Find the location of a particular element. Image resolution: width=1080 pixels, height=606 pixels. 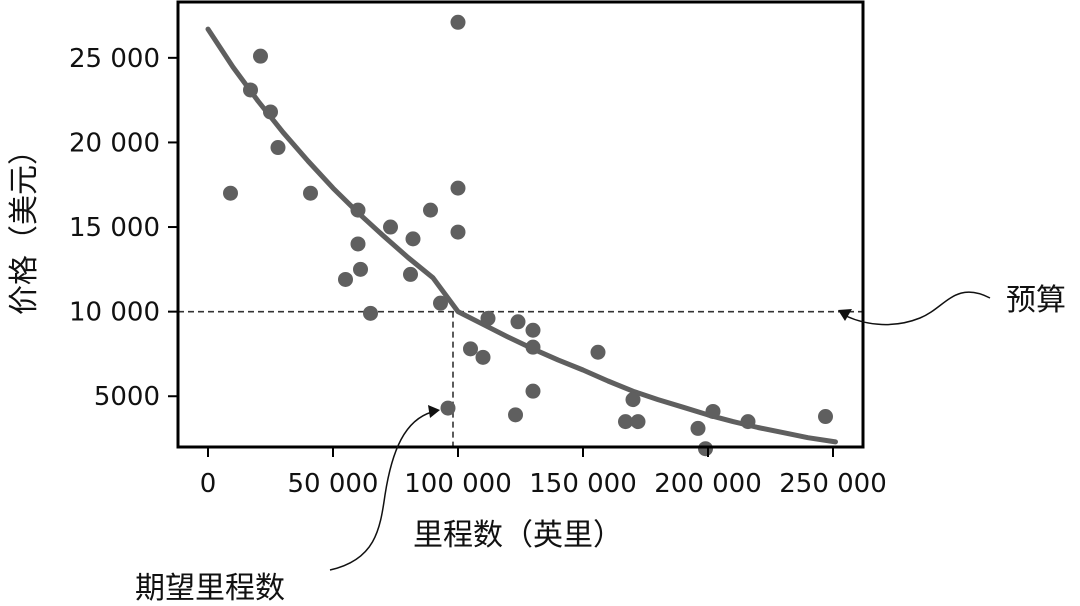

annotation-arrowhead-budget is located at coordinates (845, 315).